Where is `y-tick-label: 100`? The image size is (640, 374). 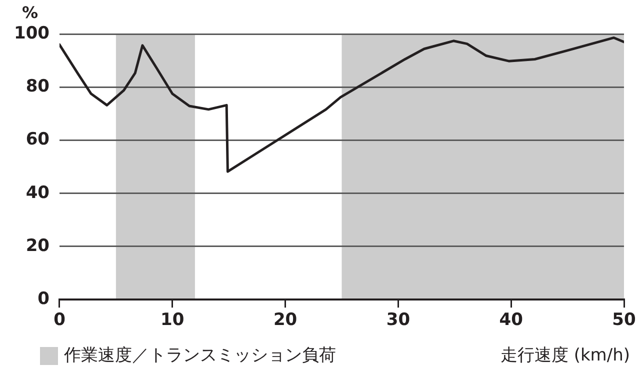 y-tick-label: 100 is located at coordinates (32, 33).